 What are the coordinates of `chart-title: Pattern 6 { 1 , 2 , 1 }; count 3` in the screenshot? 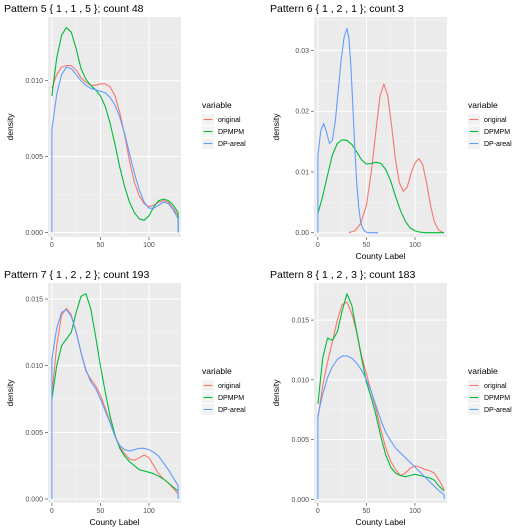 It's located at (337, 9).